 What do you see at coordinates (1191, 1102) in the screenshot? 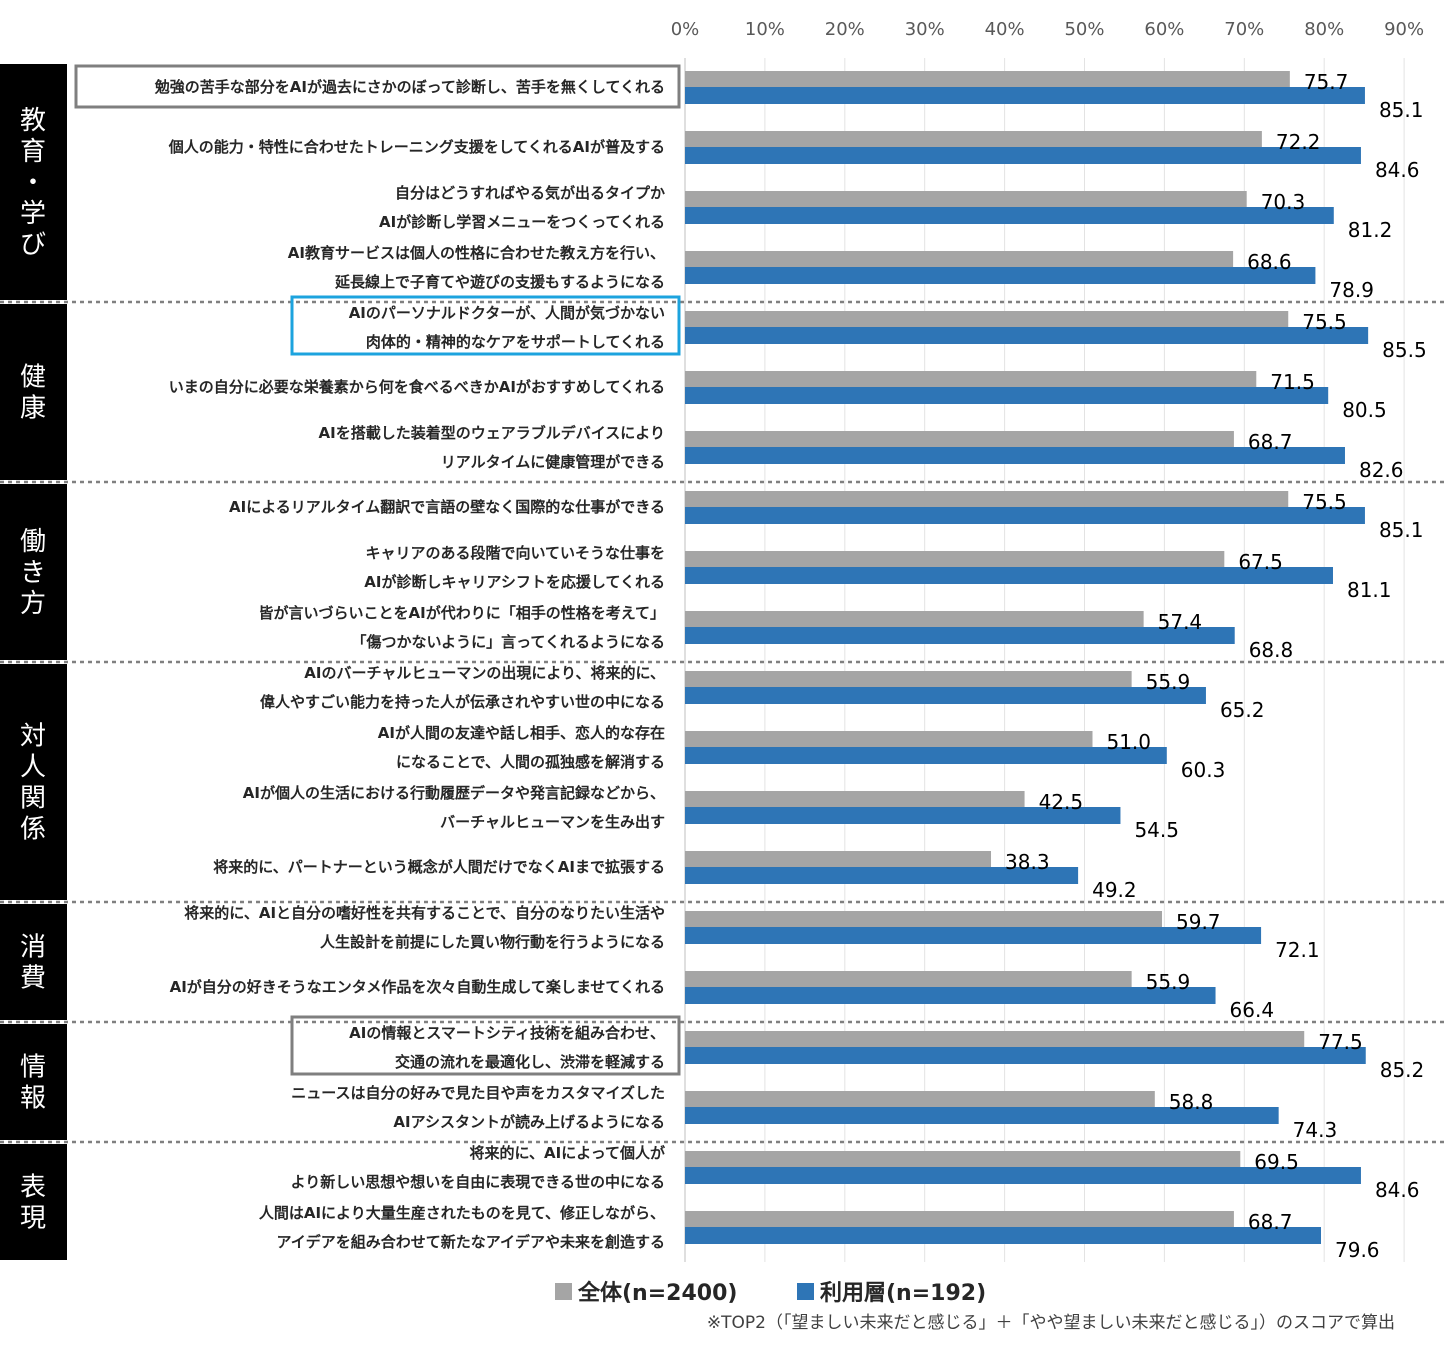
I see `value-label-all: 58.8` at bounding box center [1191, 1102].